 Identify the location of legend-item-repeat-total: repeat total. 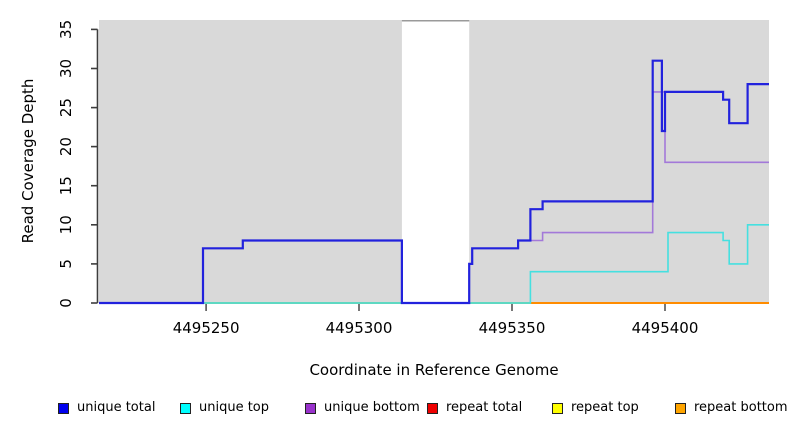
(474, 408).